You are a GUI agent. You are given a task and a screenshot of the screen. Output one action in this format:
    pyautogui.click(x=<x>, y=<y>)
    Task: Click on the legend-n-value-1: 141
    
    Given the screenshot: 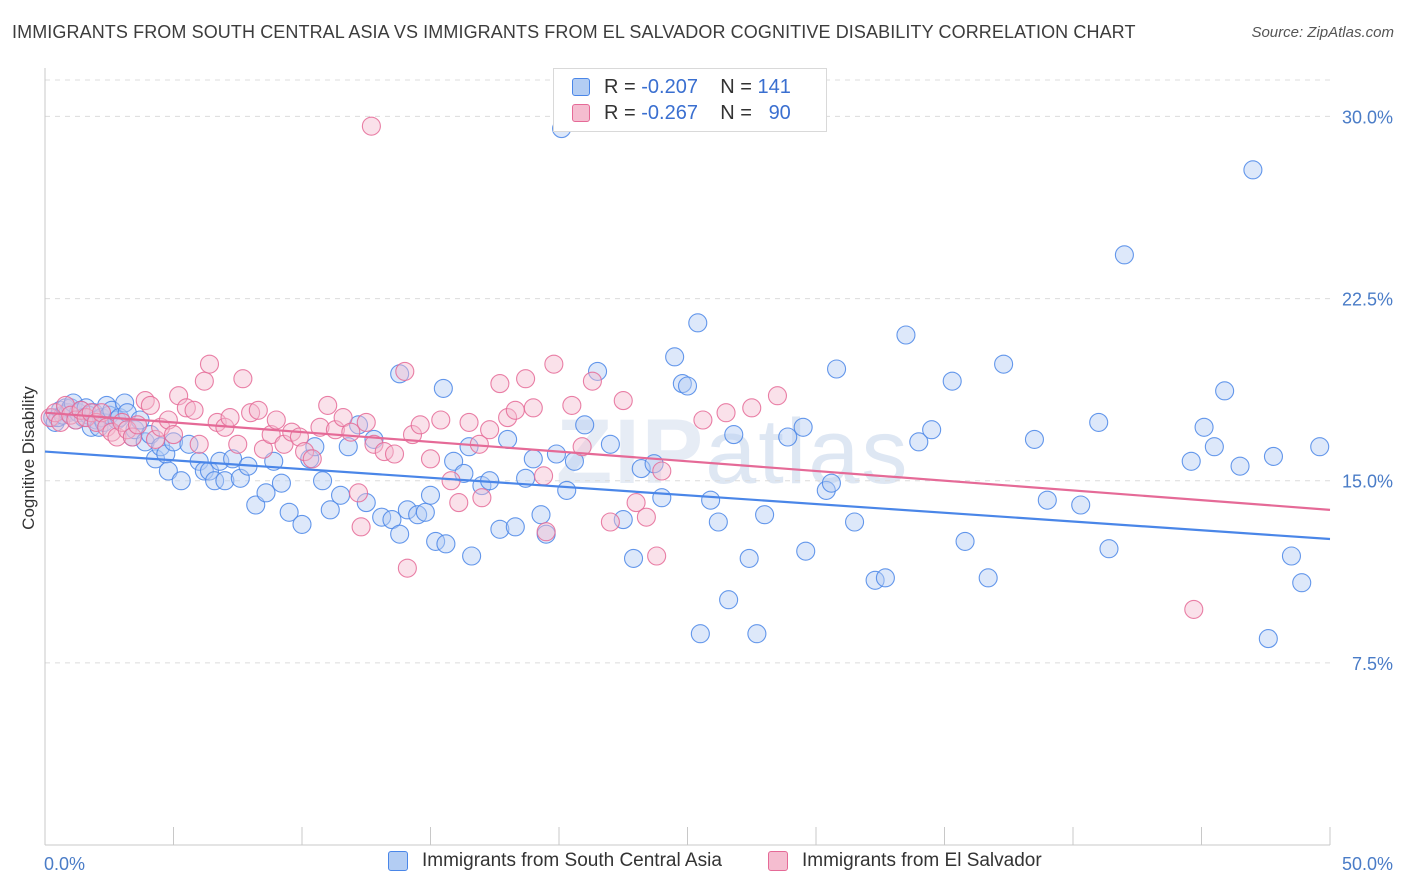 What is the action you would take?
    pyautogui.click(x=774, y=86)
    